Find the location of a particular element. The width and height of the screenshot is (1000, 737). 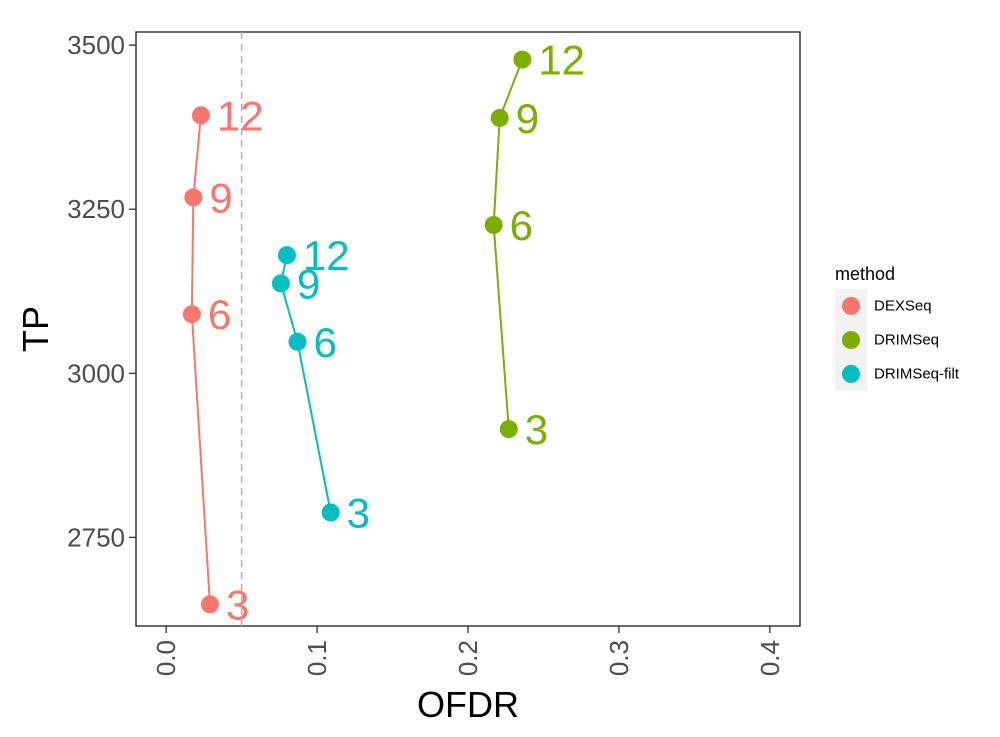

y-tick-label: 3500 is located at coordinates (96, 45).